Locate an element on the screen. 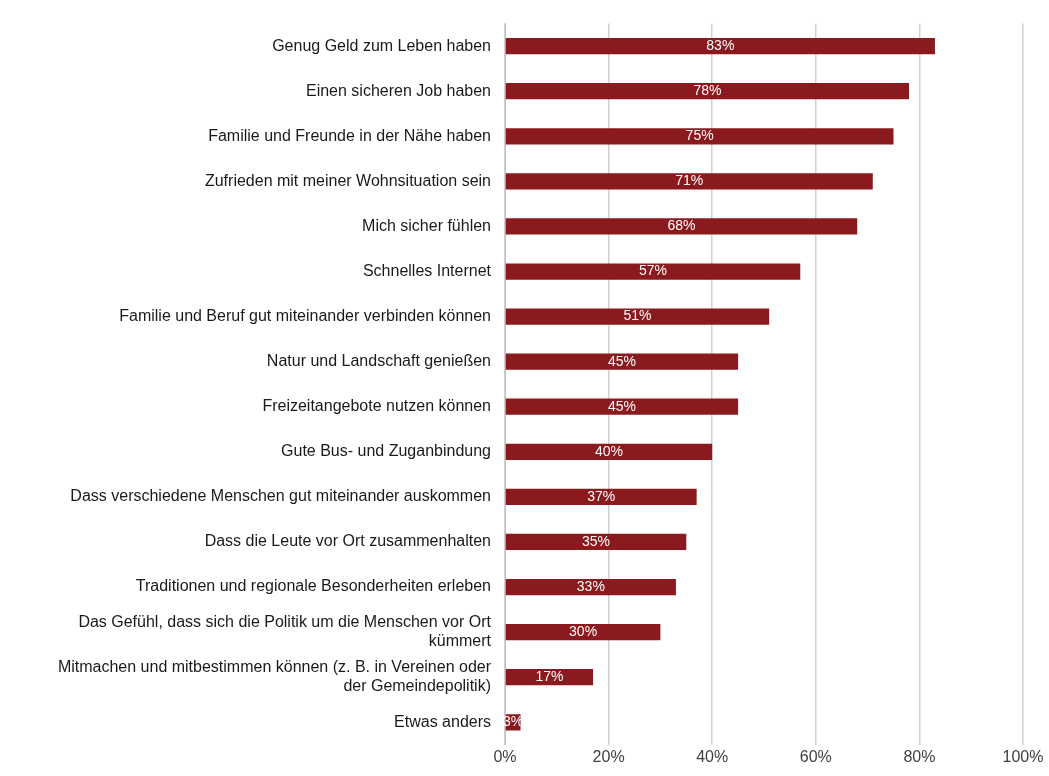 Image resolution: width=1049 pixels, height=776 pixels. y-tick-label: Familie und Freunde in der Nähe haben is located at coordinates (349, 135).